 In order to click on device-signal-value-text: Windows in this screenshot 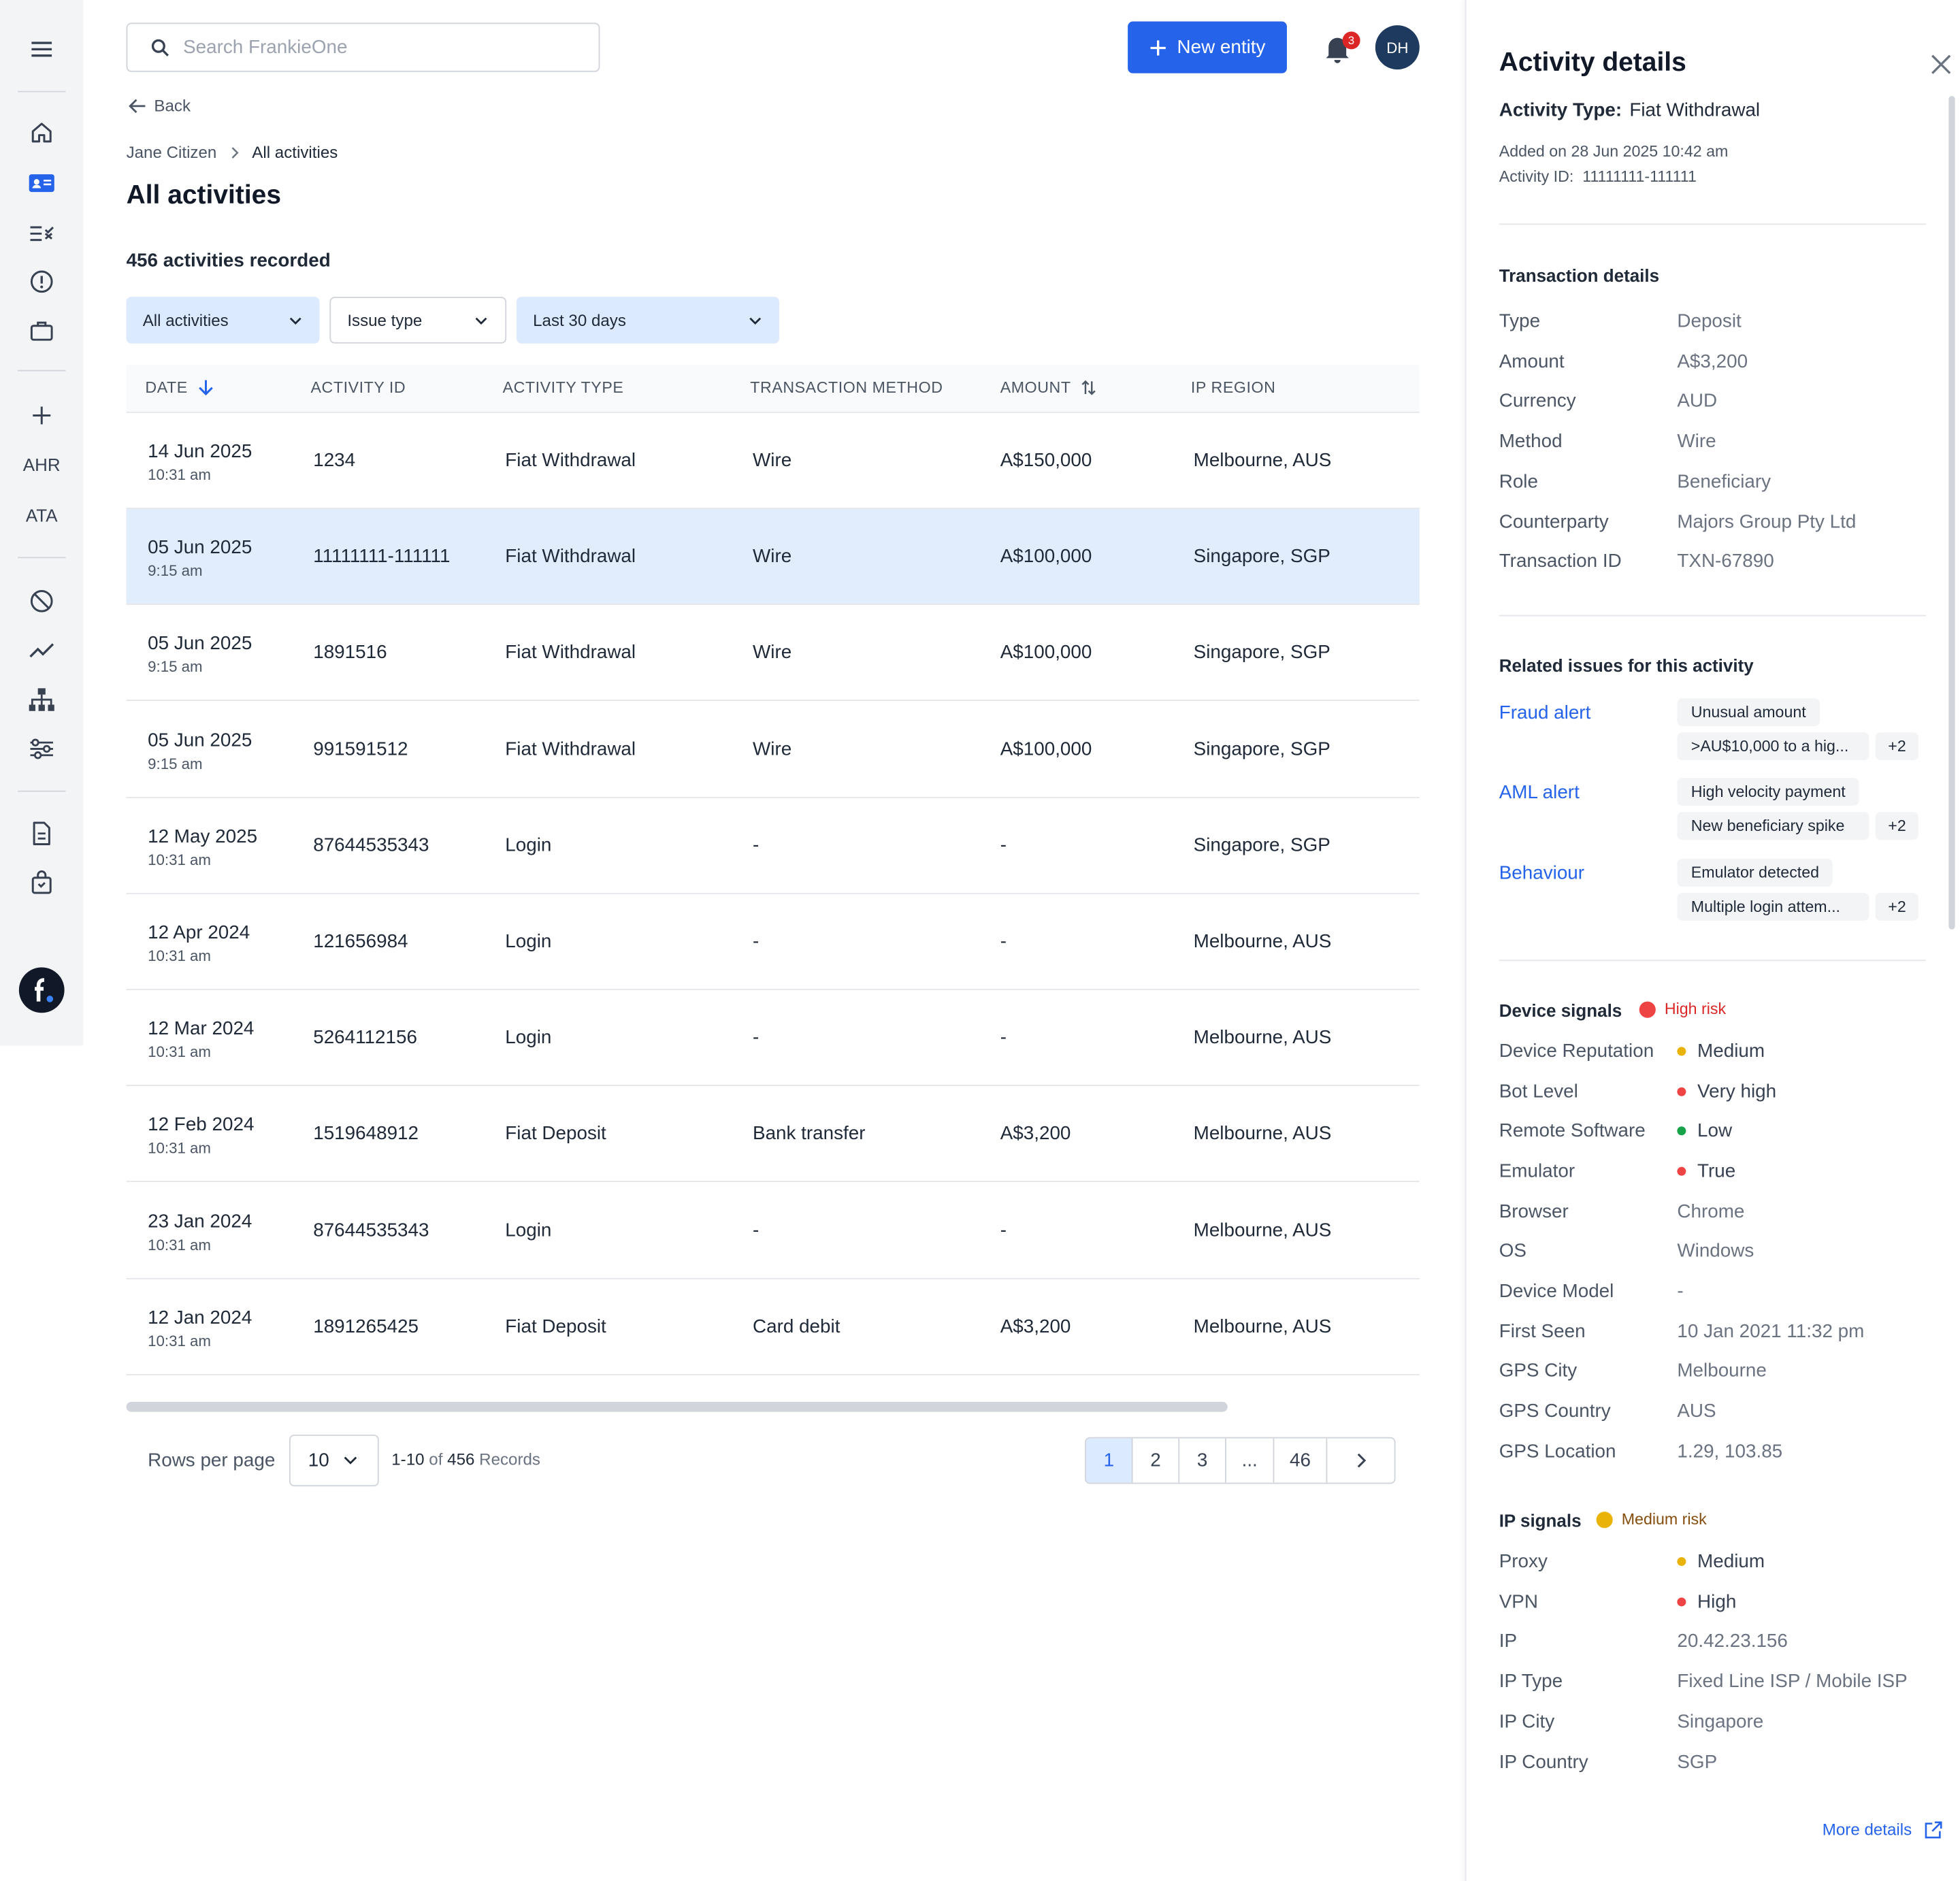, I will do `click(1716, 1251)`.